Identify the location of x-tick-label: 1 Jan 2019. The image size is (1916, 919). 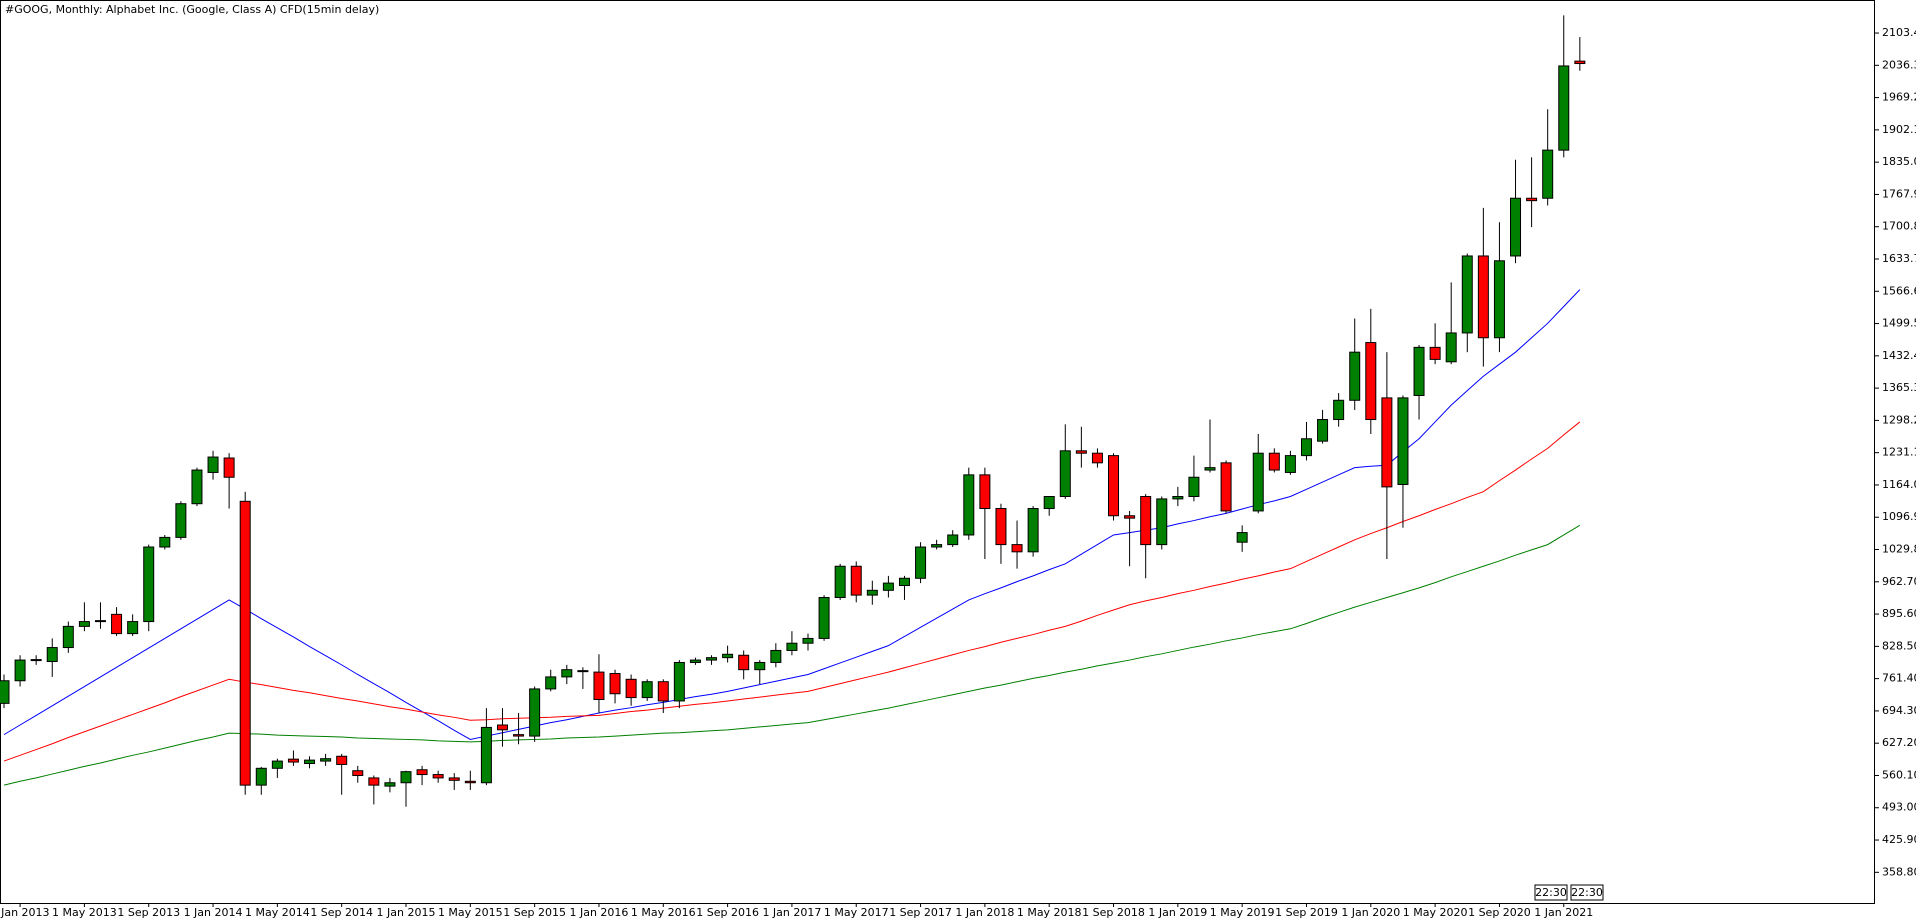
(1177, 912).